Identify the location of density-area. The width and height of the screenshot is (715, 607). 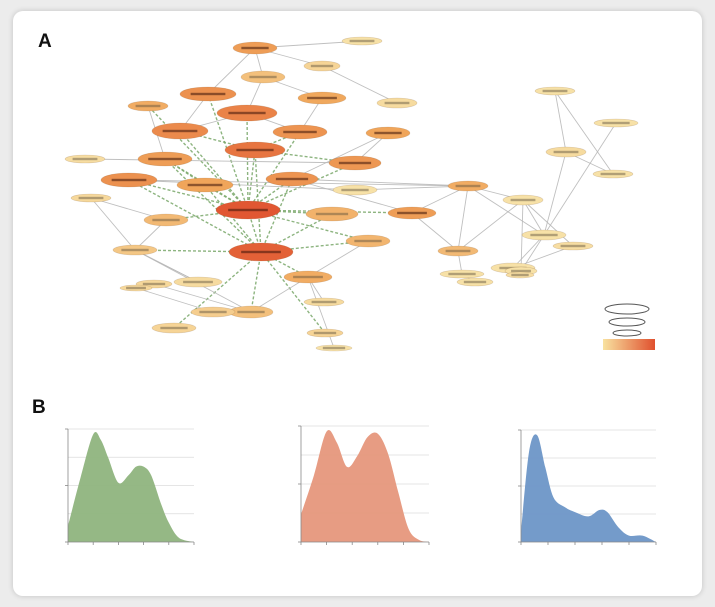
(365, 485).